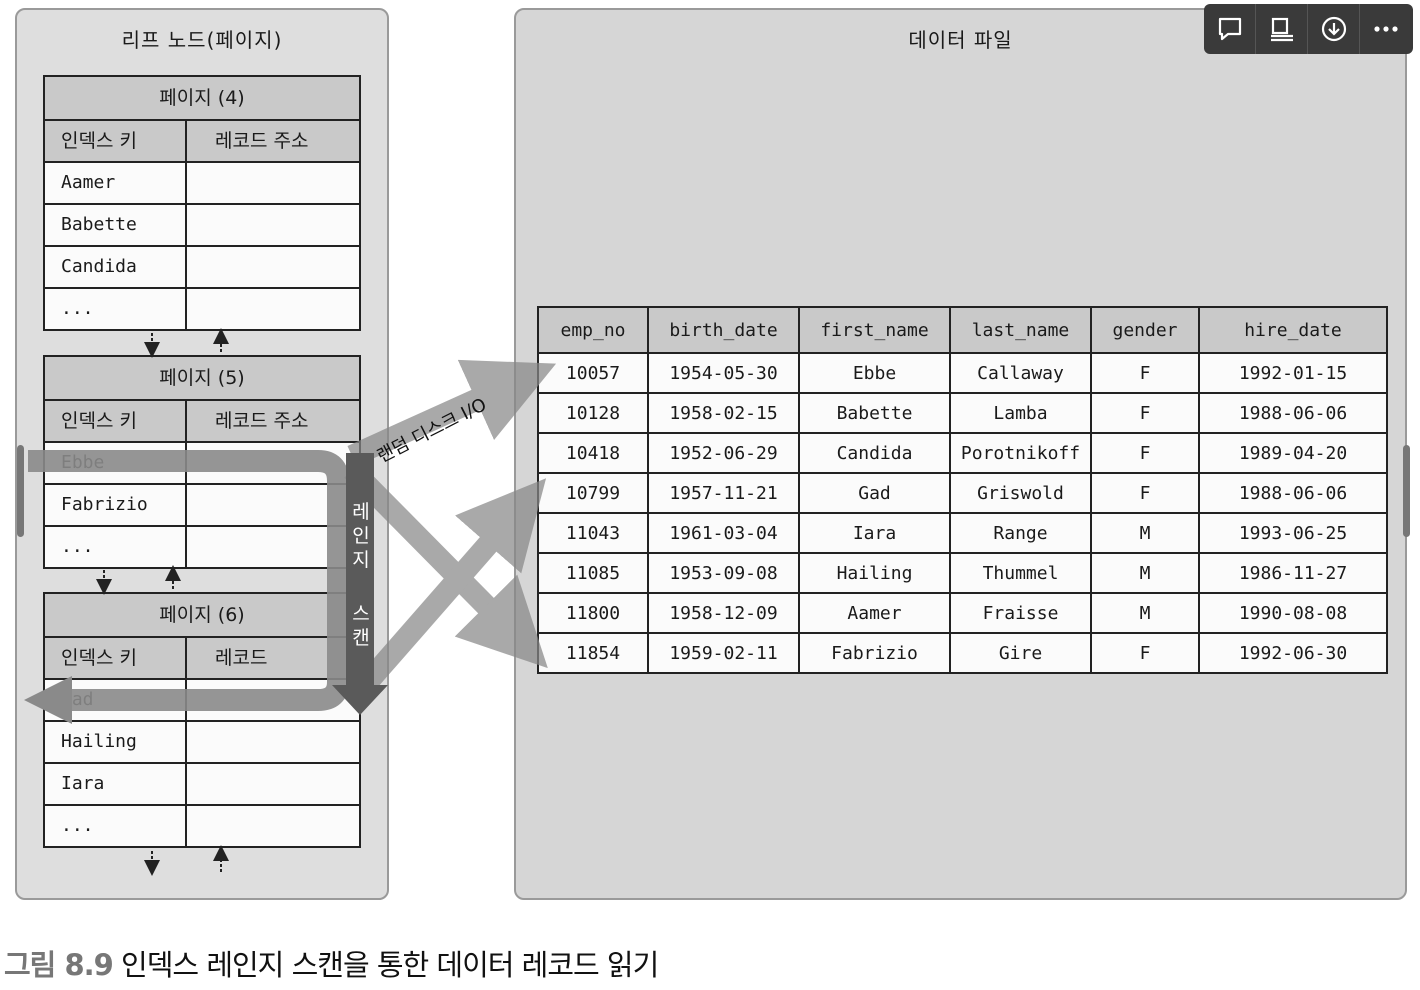 This screenshot has width=1420, height=990. Describe the element at coordinates (20, 491) in the screenshot. I see `left-scroll-handle` at that location.